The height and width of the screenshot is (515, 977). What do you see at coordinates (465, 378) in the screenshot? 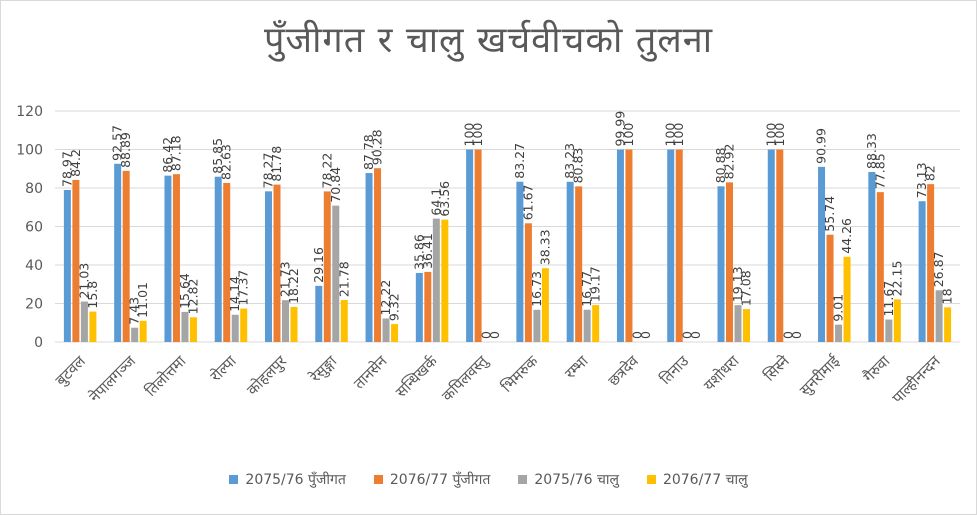
I see `x-tick-label: कपिलवस्तु` at bounding box center [465, 378].